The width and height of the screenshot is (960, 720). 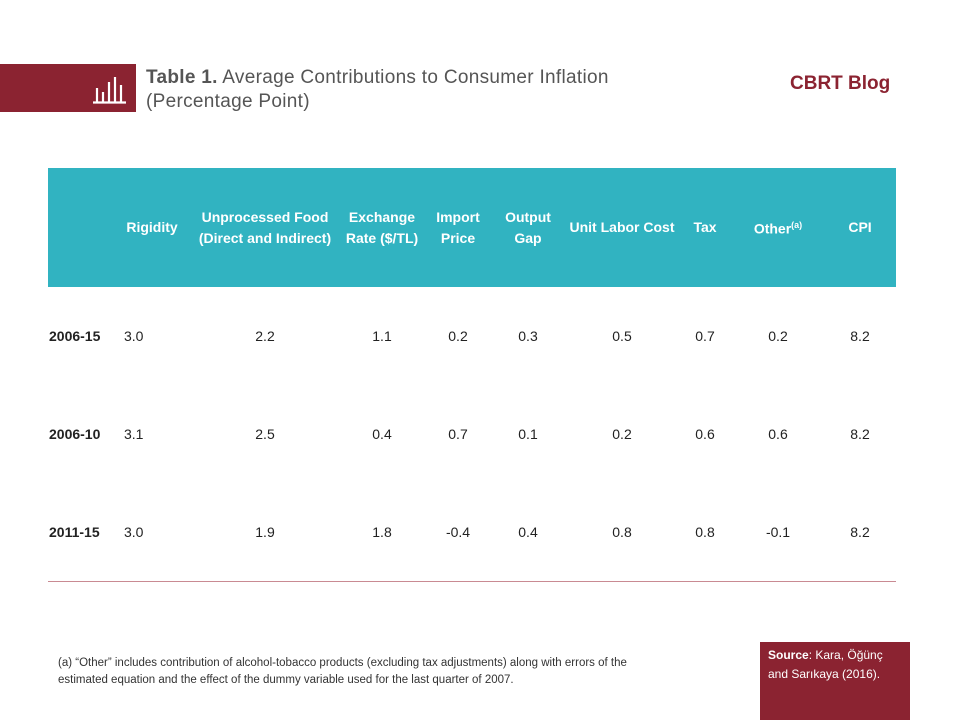 What do you see at coordinates (80, 227) in the screenshot?
I see `col-header-period` at bounding box center [80, 227].